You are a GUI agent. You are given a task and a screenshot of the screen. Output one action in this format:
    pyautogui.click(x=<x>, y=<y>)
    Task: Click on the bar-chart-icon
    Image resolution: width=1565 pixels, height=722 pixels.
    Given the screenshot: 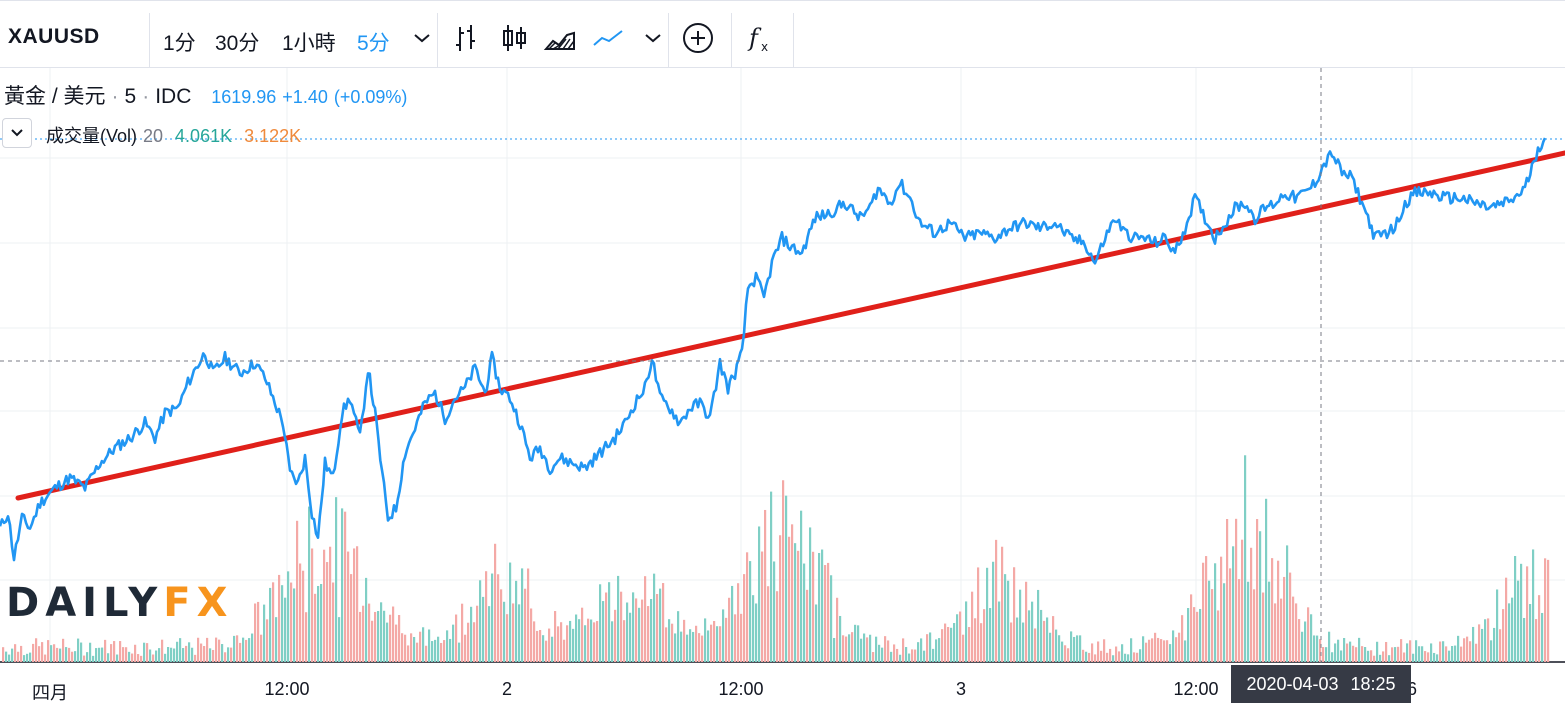 What is the action you would take?
    pyautogui.click(x=466, y=38)
    